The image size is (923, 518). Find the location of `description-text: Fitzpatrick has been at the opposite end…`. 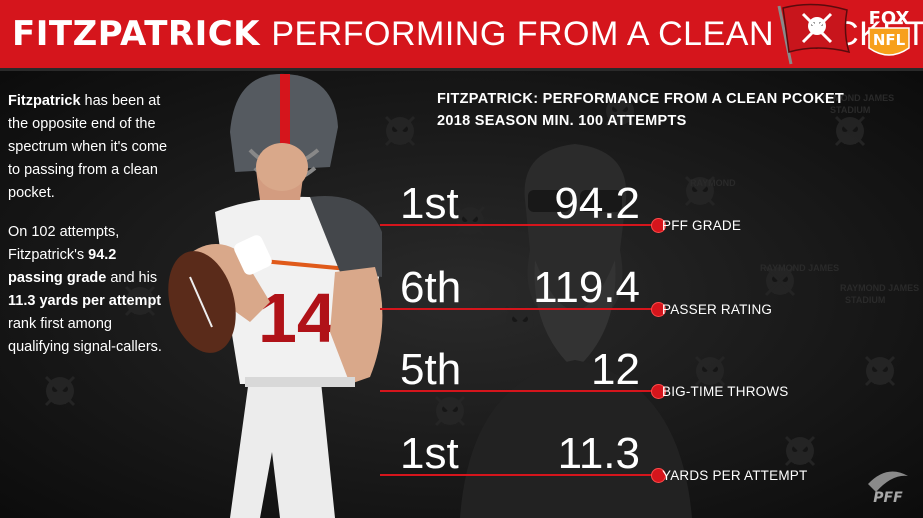

description-text: Fitzpatrick has been at the opposite end… is located at coordinates (90, 232).